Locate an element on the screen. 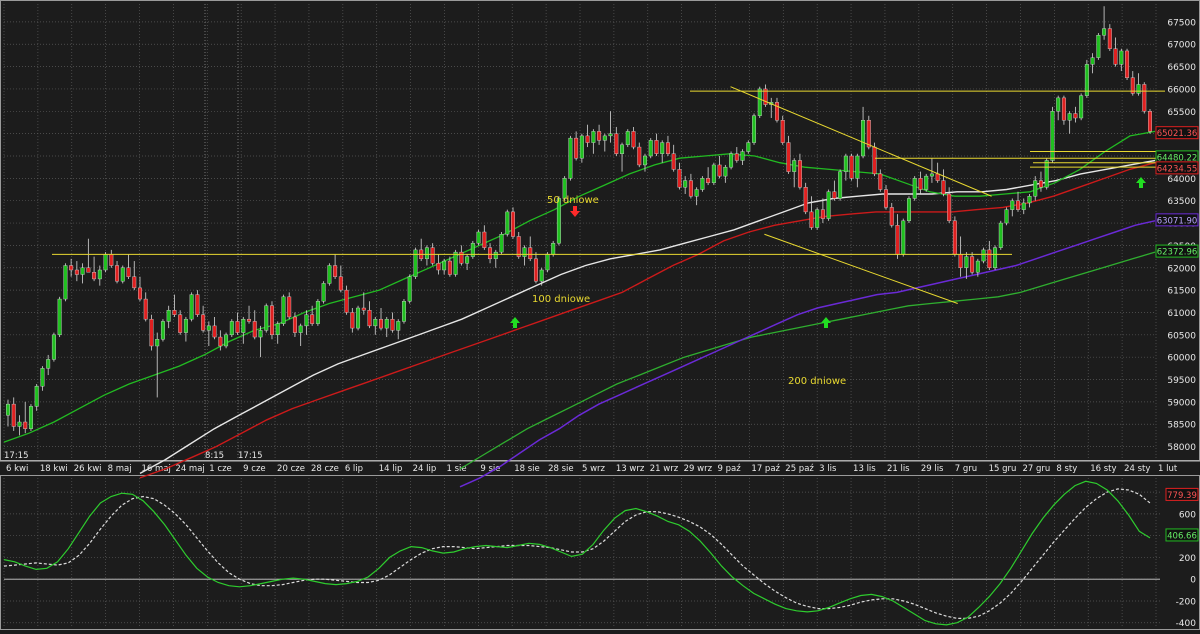  x-tick-label: 18 sie is located at coordinates (527, 469).